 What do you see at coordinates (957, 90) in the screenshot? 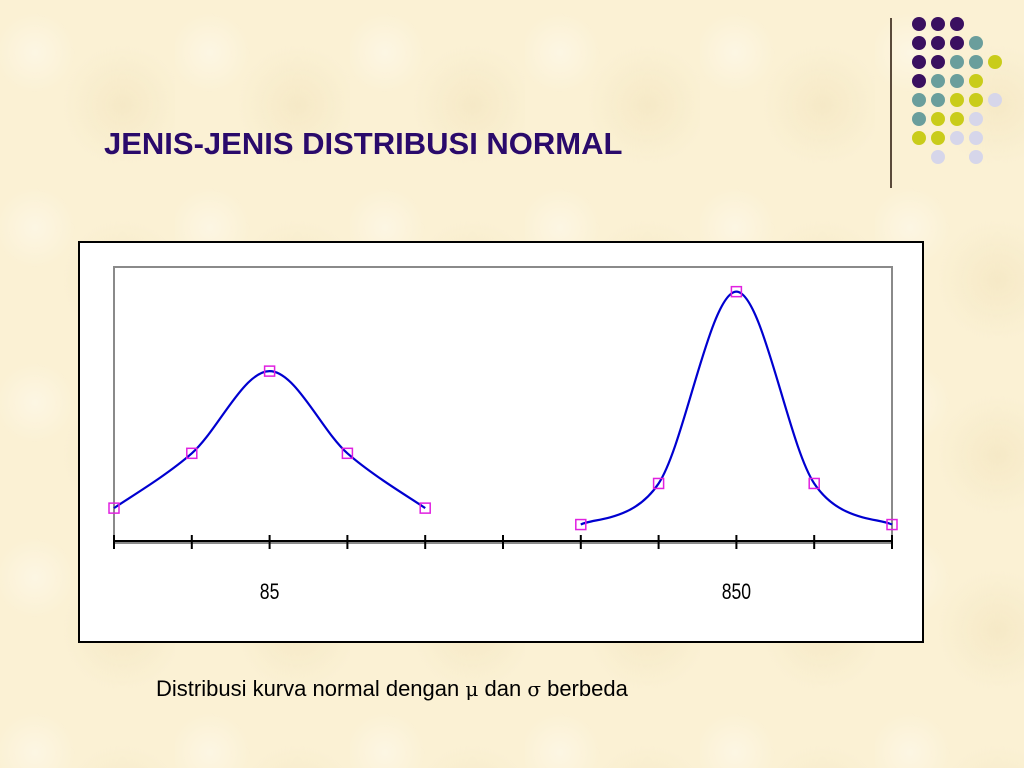
I see `decorative-dot-grid` at bounding box center [957, 90].